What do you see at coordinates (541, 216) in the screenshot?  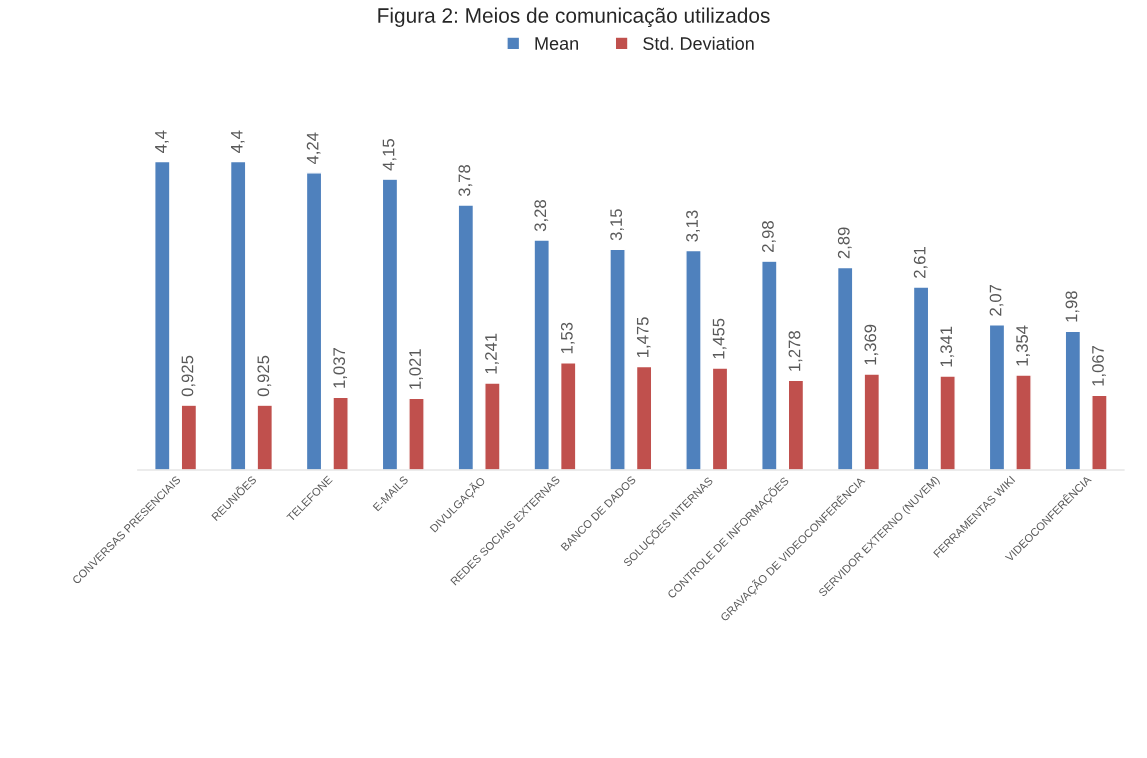 I see `data-label: 3,28` at bounding box center [541, 216].